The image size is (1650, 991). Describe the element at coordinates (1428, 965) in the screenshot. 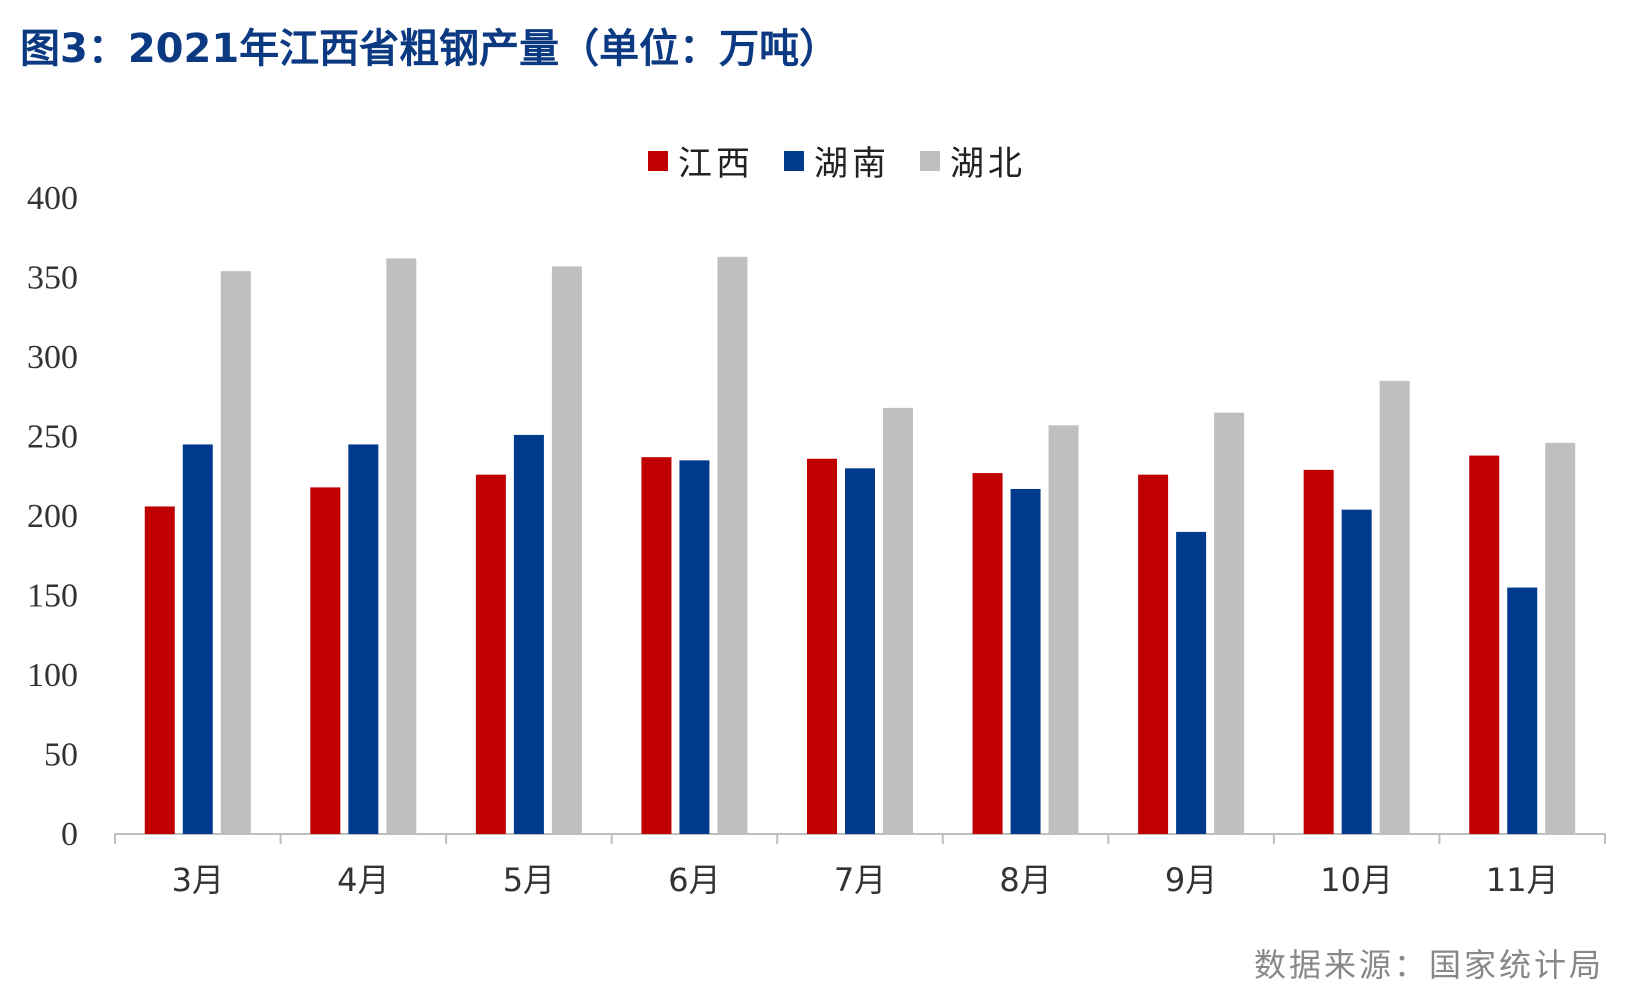

I see `data-source-note: 数据来源：国家统计局` at that location.